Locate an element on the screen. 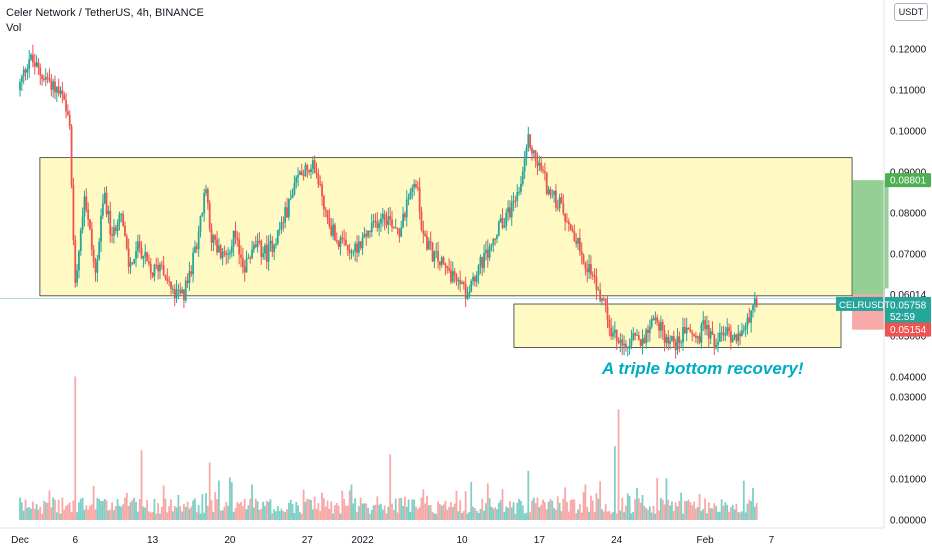 The height and width of the screenshot is (550, 932). currency-button: USDT is located at coordinates (911, 12).